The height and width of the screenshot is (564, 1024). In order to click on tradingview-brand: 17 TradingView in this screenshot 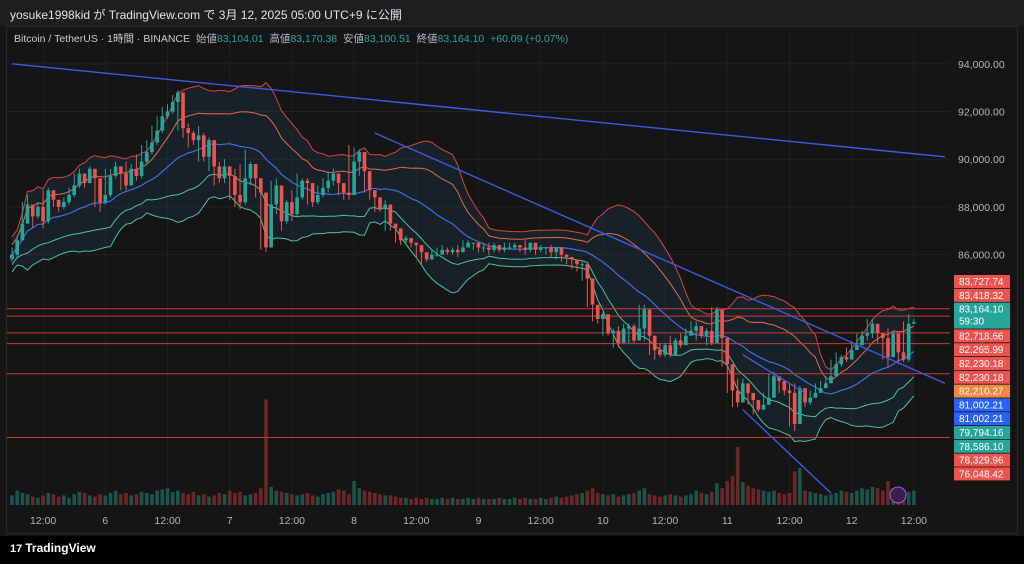, I will do `click(53, 548)`.